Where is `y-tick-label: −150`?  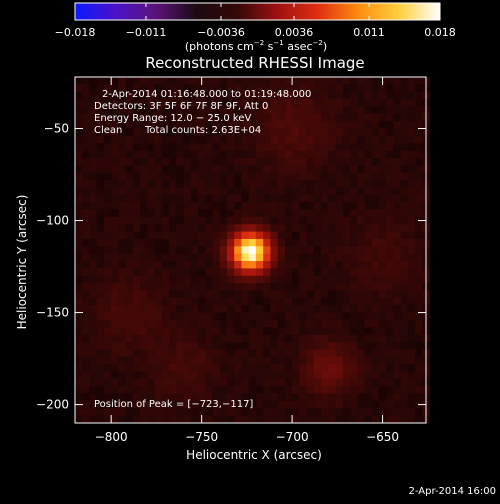 y-tick-label: −150 is located at coordinates (52, 313).